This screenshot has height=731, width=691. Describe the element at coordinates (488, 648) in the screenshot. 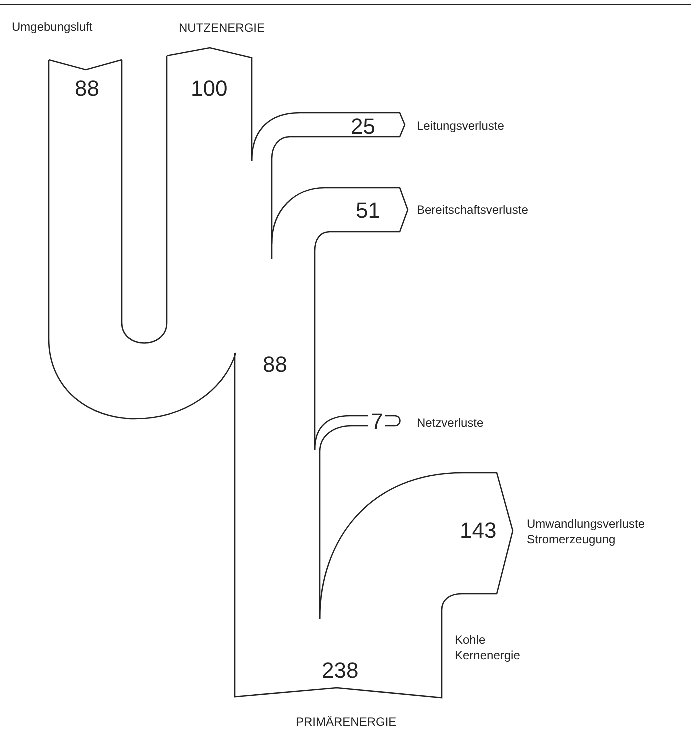

I see `category-label: Kohle Kernenergie` at that location.